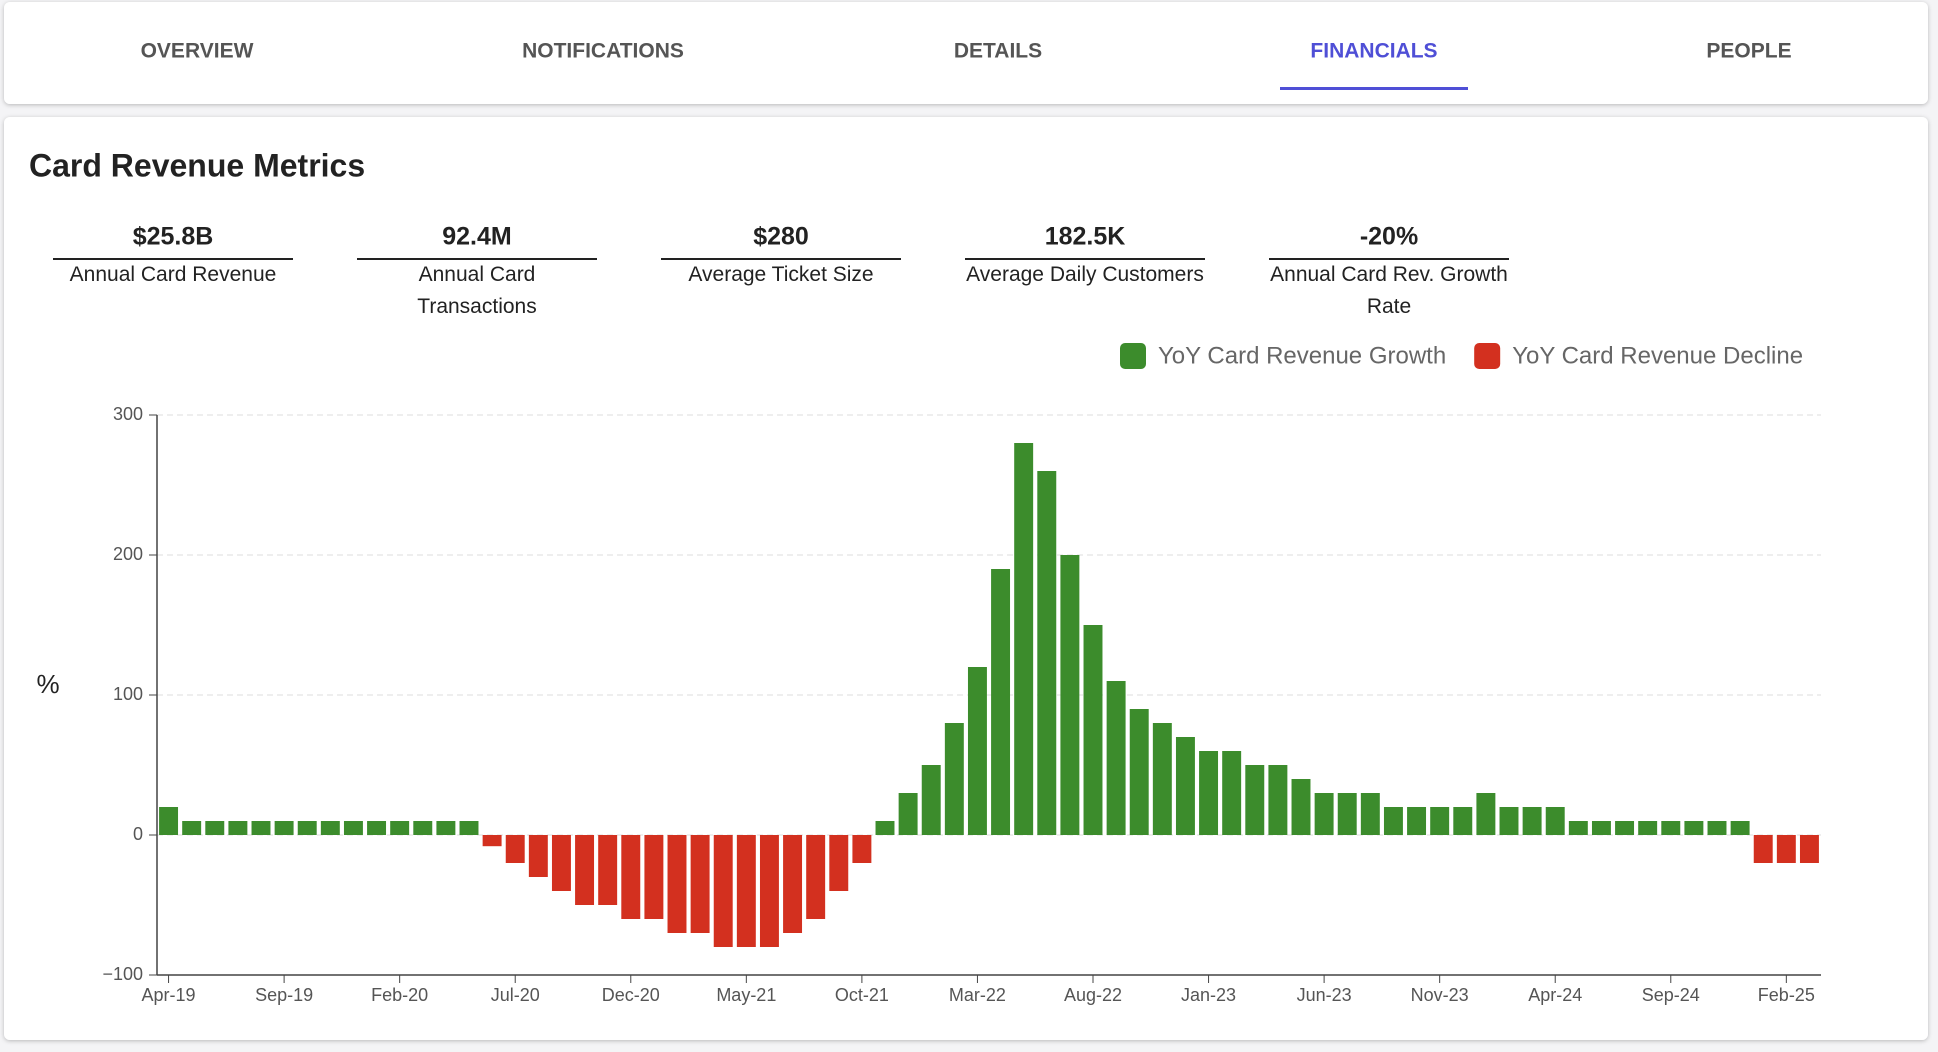 The image size is (1938, 1052). I want to click on legend-label: YoY Card Revenue Growth, so click(1302, 355).